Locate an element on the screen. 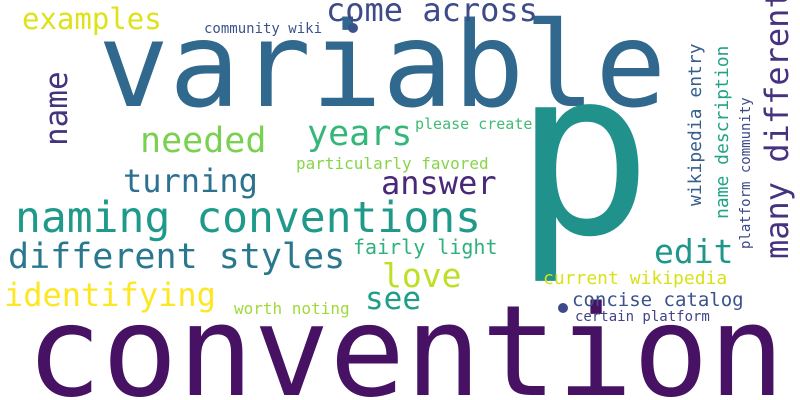 The image size is (800, 400). word-name: name is located at coordinates (57, 108).